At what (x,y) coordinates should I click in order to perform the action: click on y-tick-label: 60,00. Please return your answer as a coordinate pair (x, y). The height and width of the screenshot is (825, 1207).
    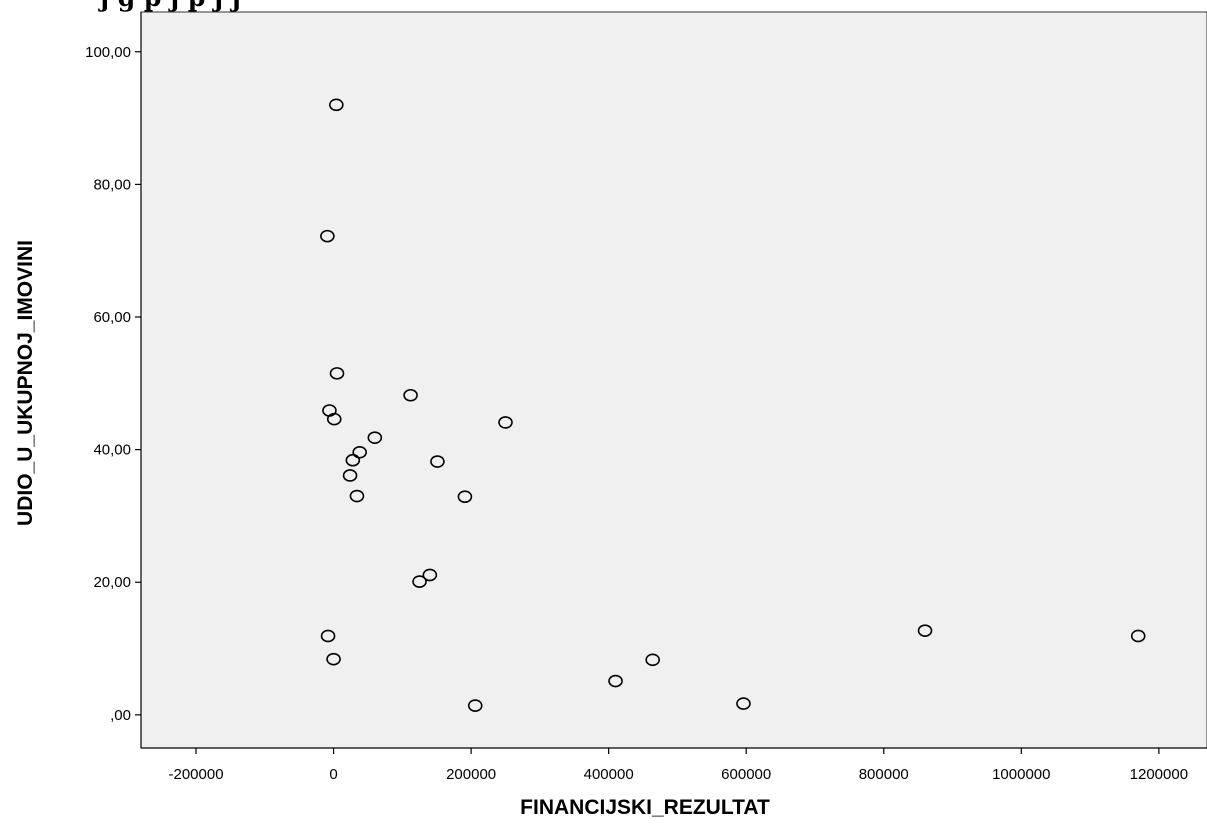
    Looking at the image, I should click on (112, 317).